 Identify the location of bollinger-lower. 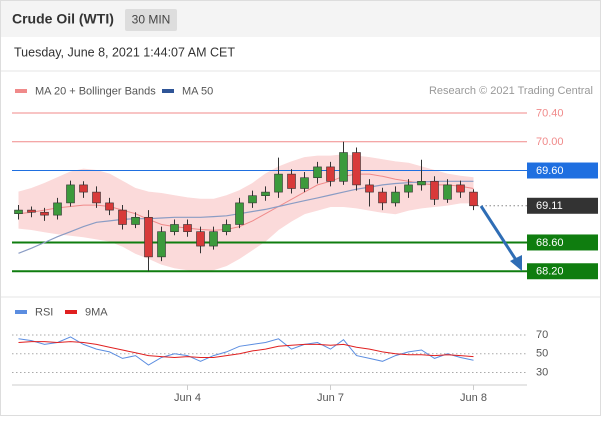
(246, 237).